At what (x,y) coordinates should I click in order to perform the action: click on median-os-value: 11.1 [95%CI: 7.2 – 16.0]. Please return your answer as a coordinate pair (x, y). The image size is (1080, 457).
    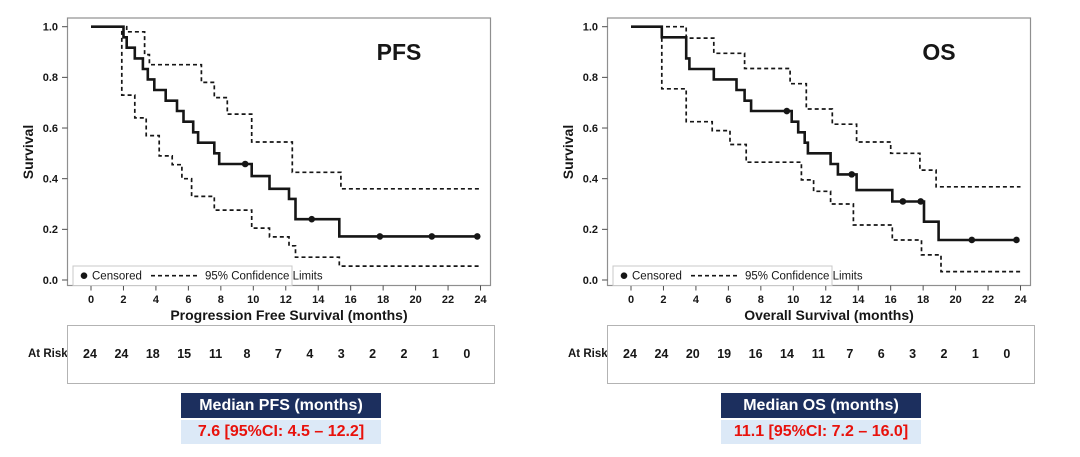
    Looking at the image, I should click on (821, 432).